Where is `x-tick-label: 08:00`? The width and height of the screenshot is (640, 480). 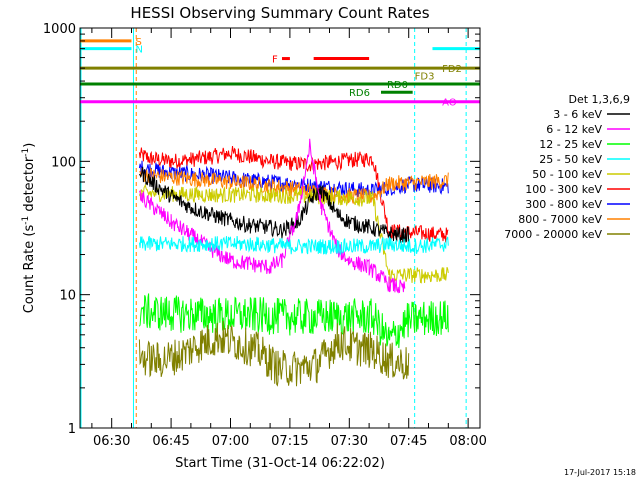
x-tick-label: 08:00 is located at coordinates (467, 441).